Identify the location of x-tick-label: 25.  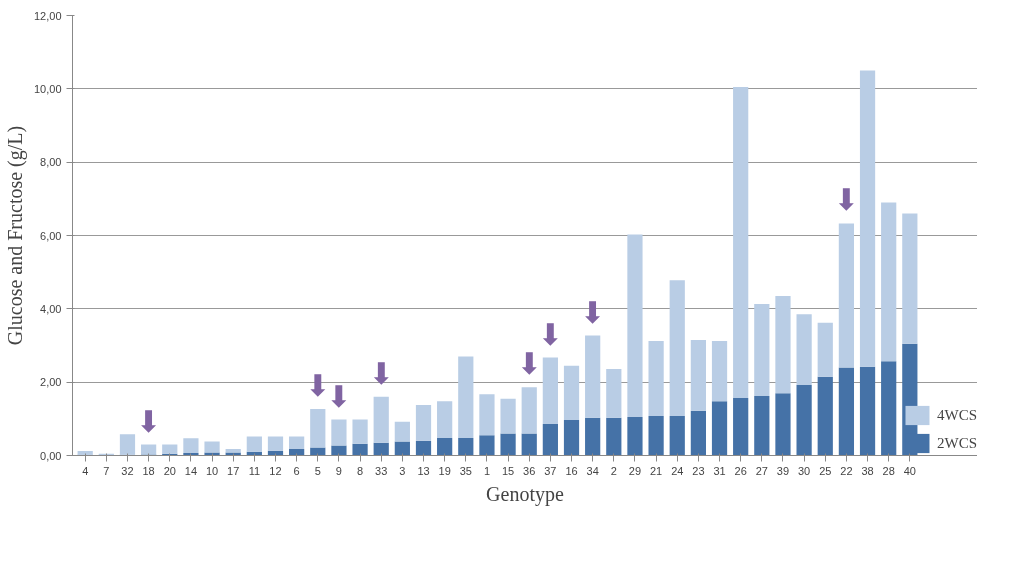
(825, 470).